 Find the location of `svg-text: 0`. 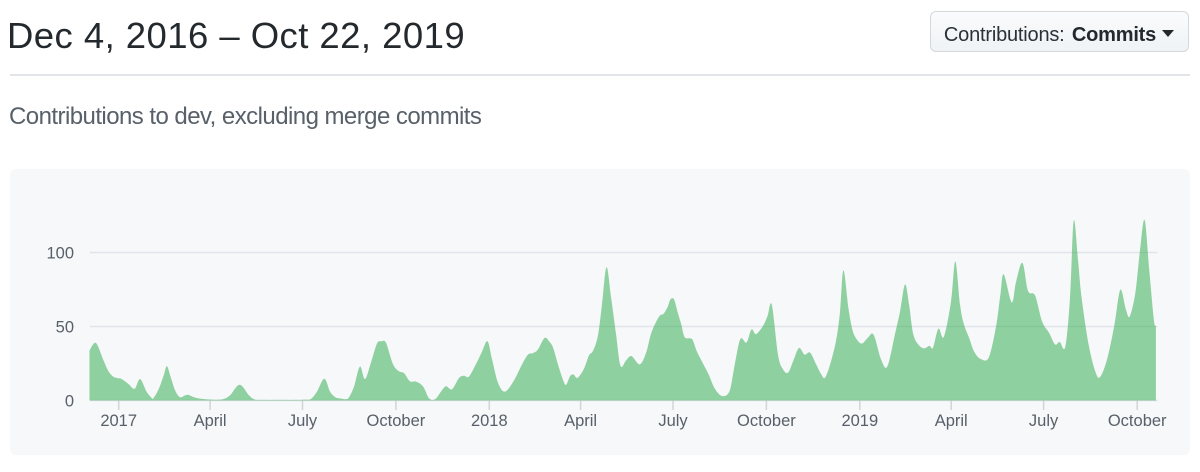

svg-text: 0 is located at coordinates (69, 401).